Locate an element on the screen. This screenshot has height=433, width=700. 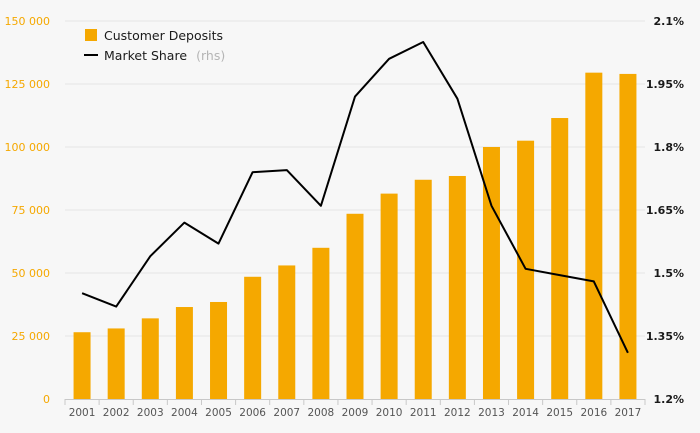
left-tick-label: 50 000 is located at coordinates (31, 273).